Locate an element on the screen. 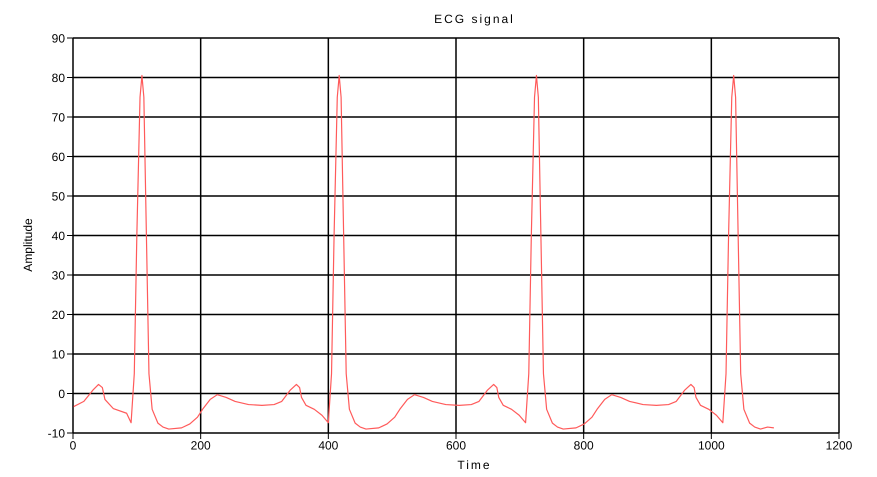 This screenshot has width=877, height=477. x-tick-label: 400 is located at coordinates (328, 445).